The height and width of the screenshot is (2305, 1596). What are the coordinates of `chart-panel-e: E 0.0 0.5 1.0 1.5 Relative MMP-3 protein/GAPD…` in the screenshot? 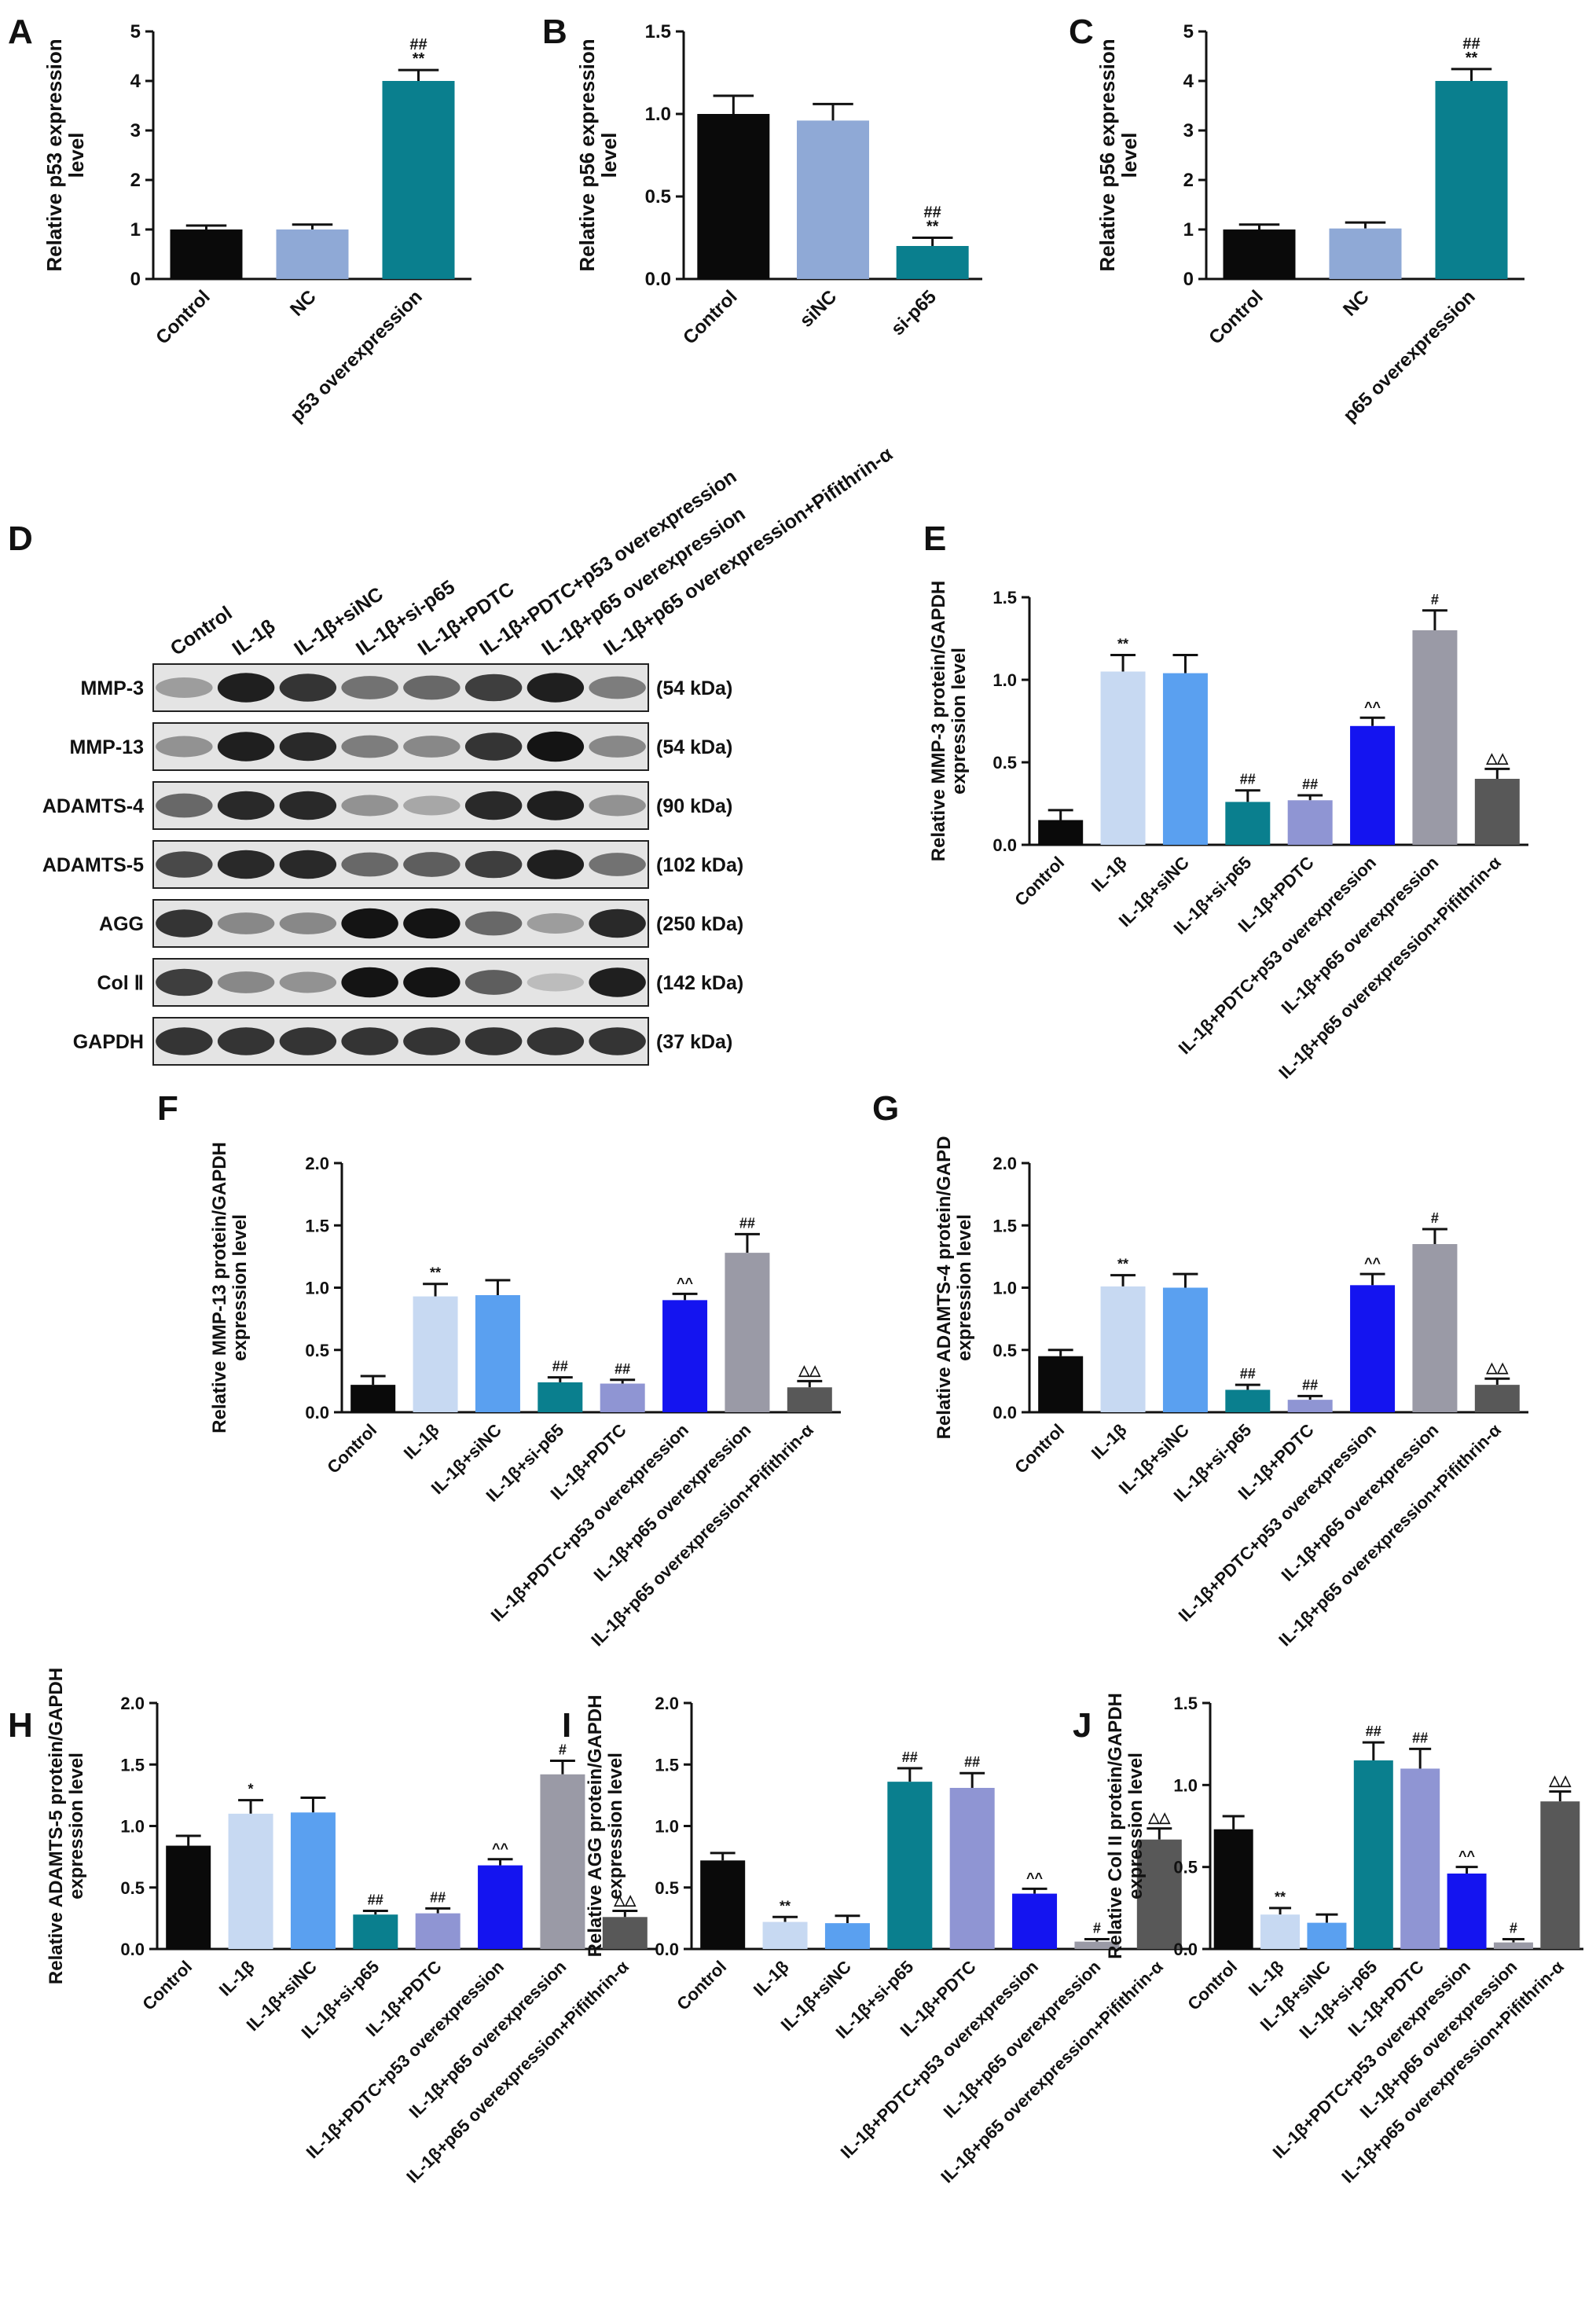 It's located at (1225, 801).